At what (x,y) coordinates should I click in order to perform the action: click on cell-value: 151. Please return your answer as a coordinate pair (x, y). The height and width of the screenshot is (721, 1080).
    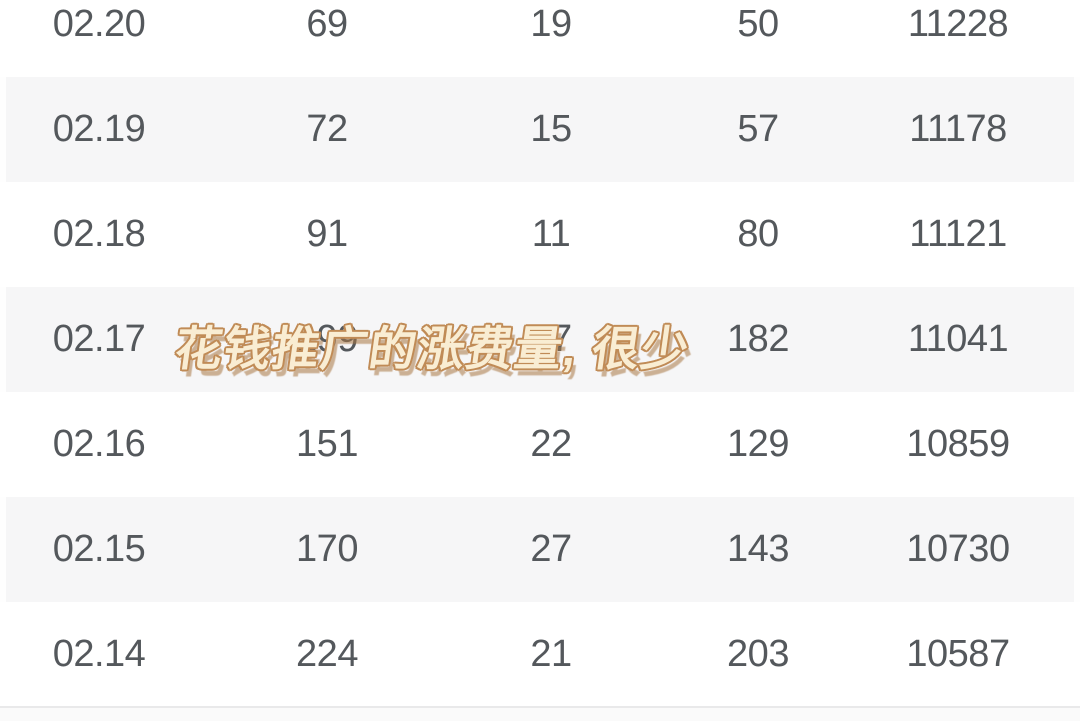
    Looking at the image, I should click on (327, 444).